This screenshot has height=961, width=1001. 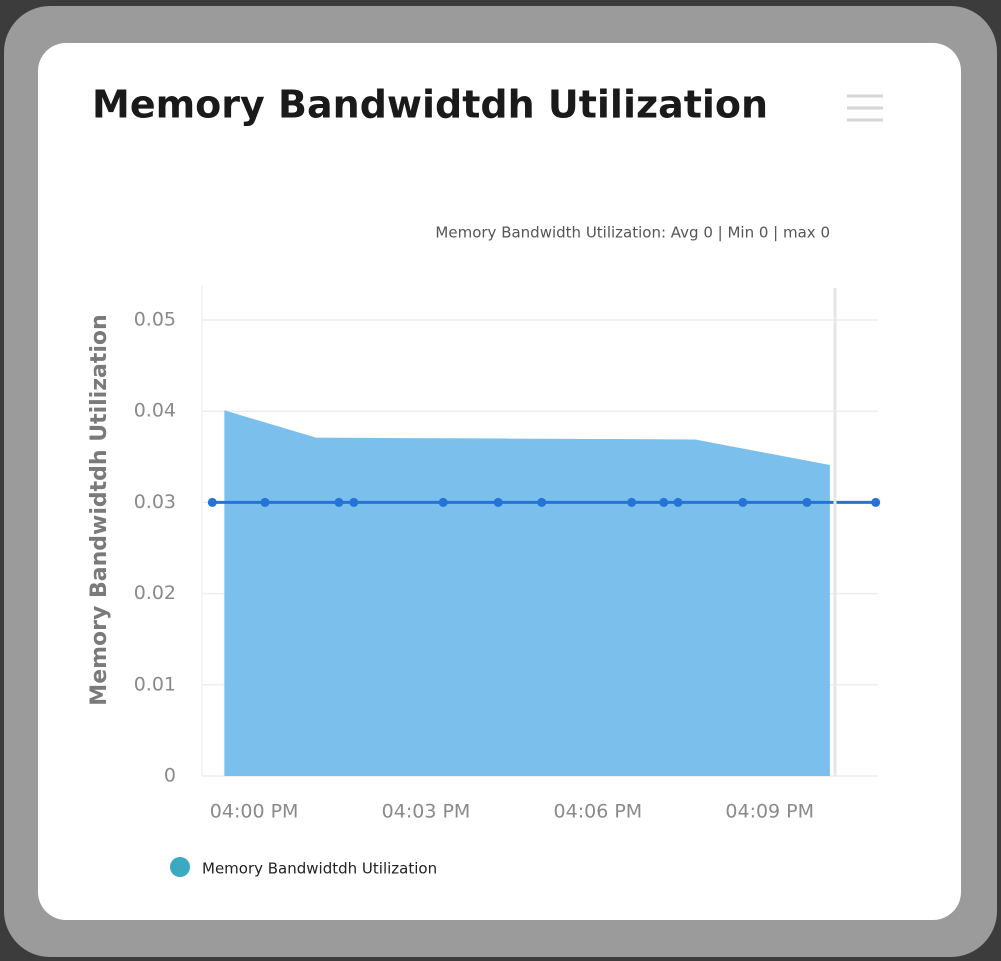 What do you see at coordinates (155, 593) in the screenshot?
I see `y-tick-label: 0.02` at bounding box center [155, 593].